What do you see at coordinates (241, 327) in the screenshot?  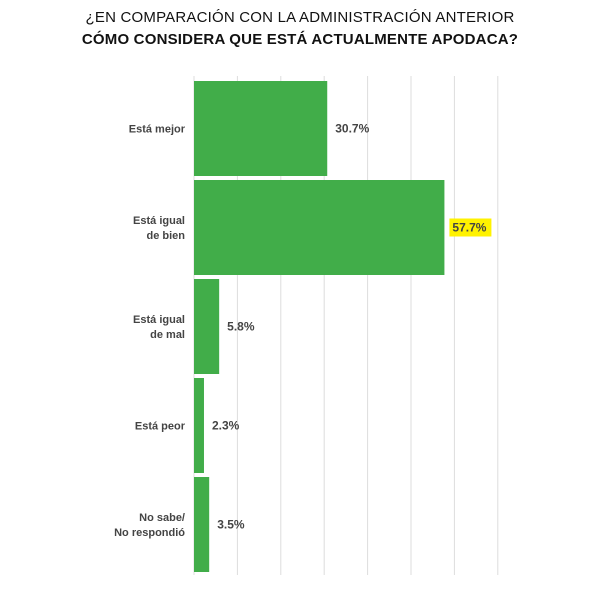 I see `value-label: 5.8%` at bounding box center [241, 327].